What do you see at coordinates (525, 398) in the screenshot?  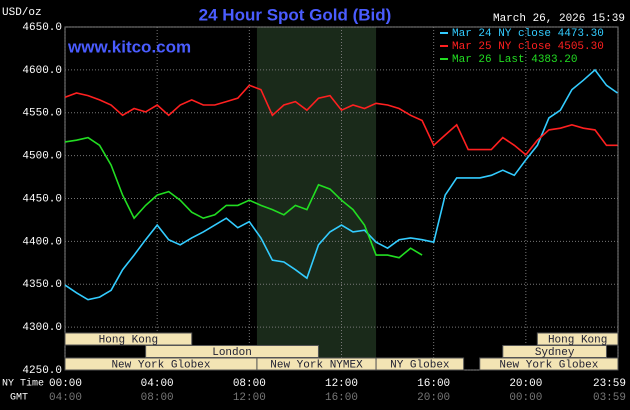 I see `x2-tick-label: 00:00` at bounding box center [525, 398].